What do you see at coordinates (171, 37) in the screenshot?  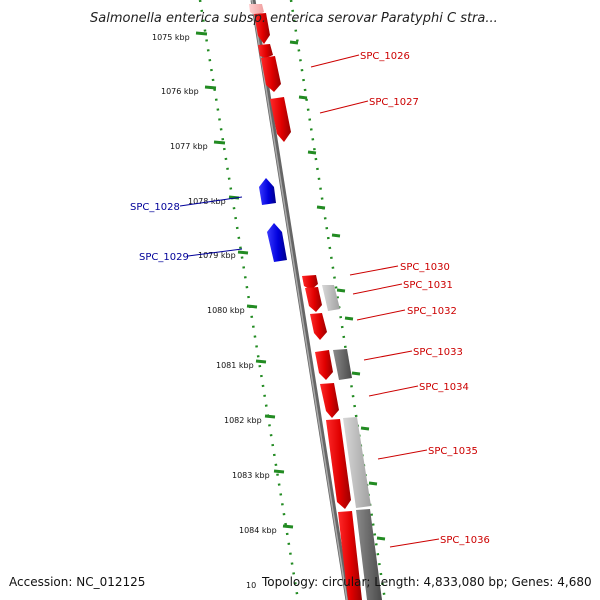 I see `tick-label: 1075 kbp` at bounding box center [171, 37].